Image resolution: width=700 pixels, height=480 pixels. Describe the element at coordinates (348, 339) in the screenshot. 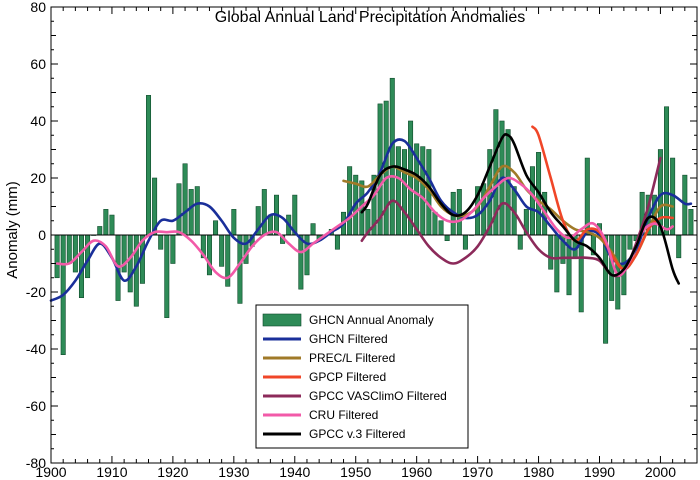

I see `legend-label: GHCN Filtered` at that location.